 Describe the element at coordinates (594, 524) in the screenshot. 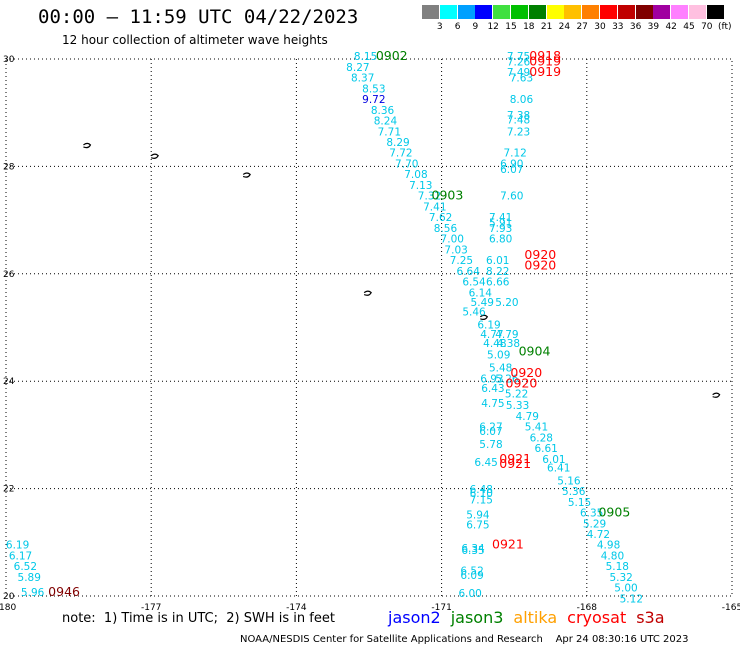

I see `wave-height-label: 5.29` at that location.